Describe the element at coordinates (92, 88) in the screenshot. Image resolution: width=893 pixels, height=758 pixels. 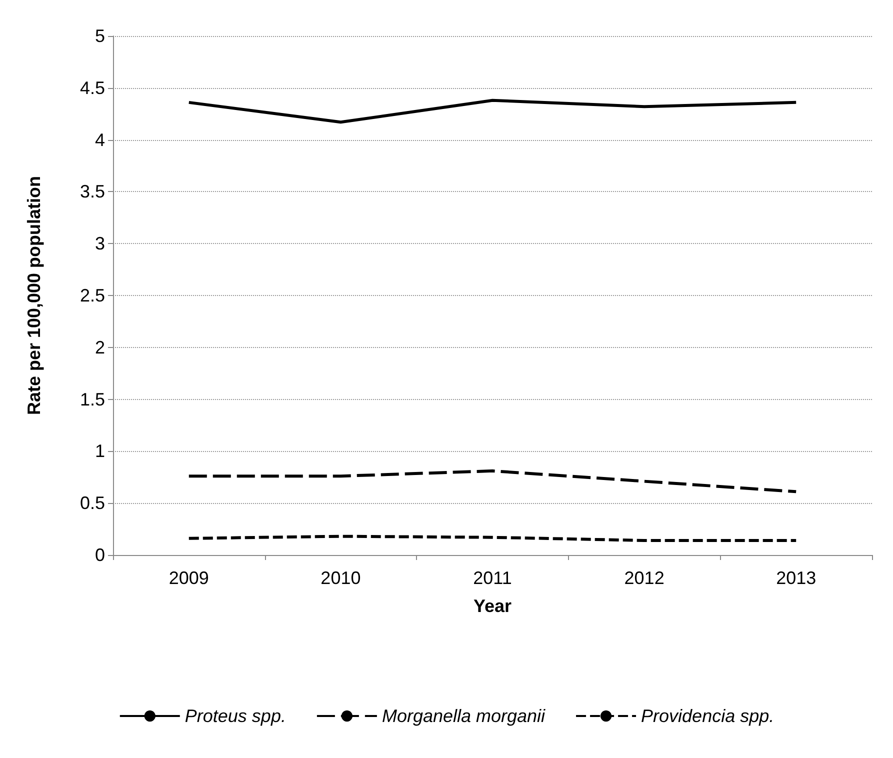
I see `y-tick-label: 4.5` at that location.